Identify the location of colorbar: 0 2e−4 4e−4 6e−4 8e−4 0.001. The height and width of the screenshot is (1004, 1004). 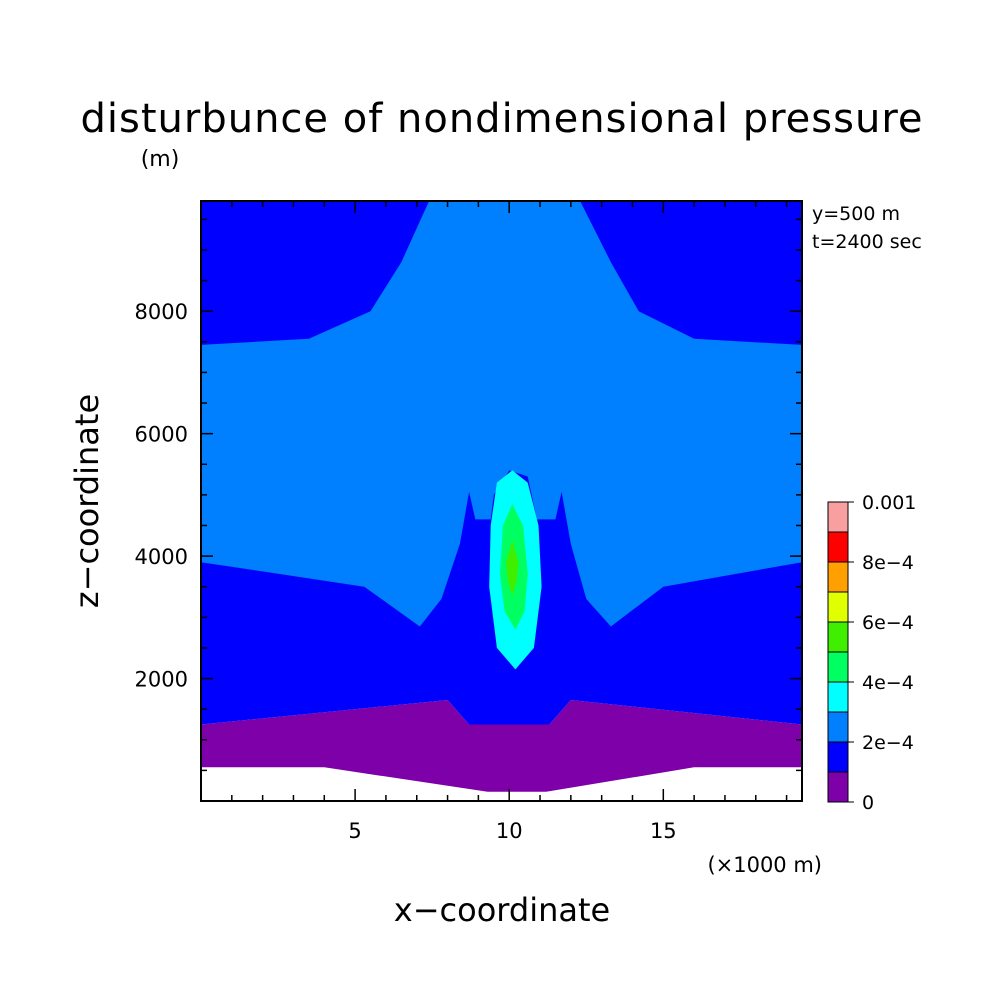
(871, 653).